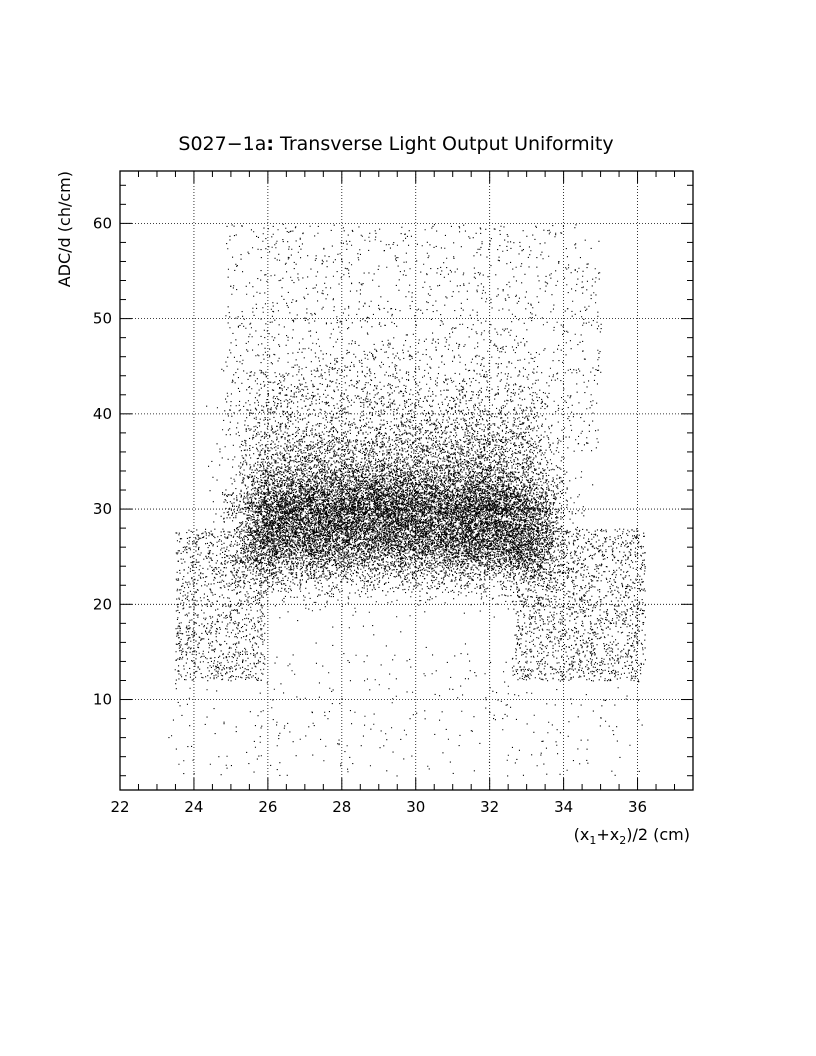  Describe the element at coordinates (64, 229) in the screenshot. I see `y-axis-label: ADC/d (ch/cm)` at that location.